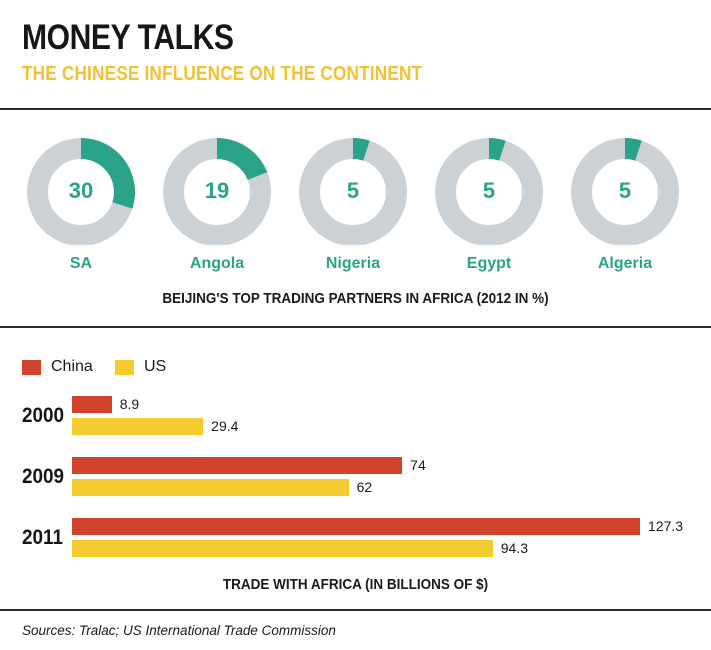 This screenshot has width=711, height=650. Describe the element at coordinates (108, 173) in the screenshot. I see `donut-slice-sa` at that location.